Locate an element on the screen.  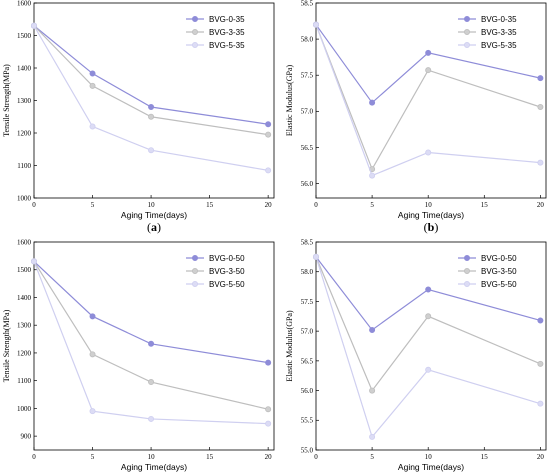
y-tick-label: 1000 is located at coordinates (24, 198).